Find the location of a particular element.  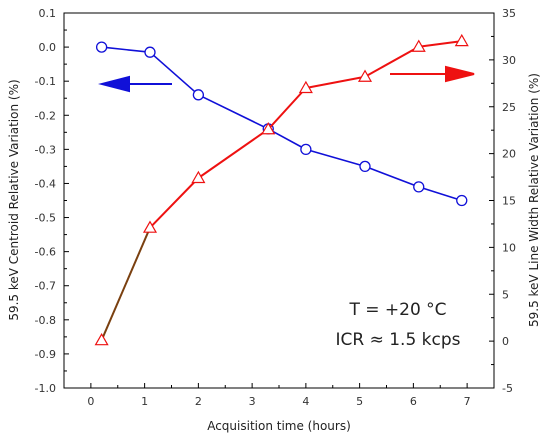

left-tick-label: 0.1 is located at coordinates (48, 13).